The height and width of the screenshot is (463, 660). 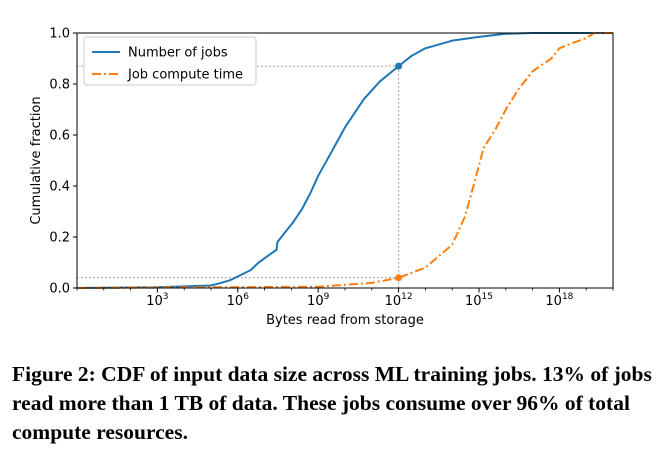 What do you see at coordinates (59, 136) in the screenshot?
I see `y-tick-label: 0.6` at bounding box center [59, 136].